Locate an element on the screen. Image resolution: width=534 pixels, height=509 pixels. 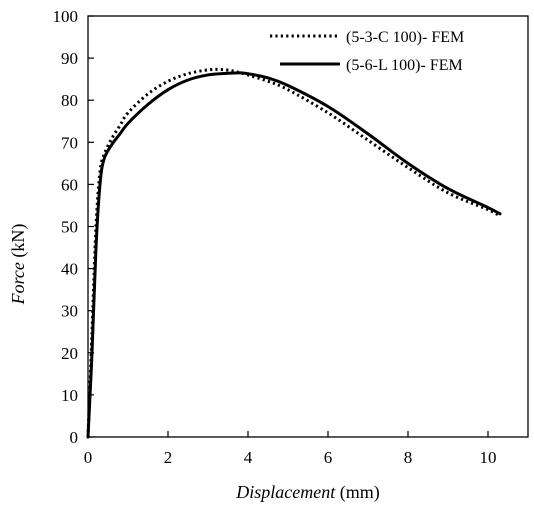
x-axis-title-unit: (mm) is located at coordinates (360, 492).